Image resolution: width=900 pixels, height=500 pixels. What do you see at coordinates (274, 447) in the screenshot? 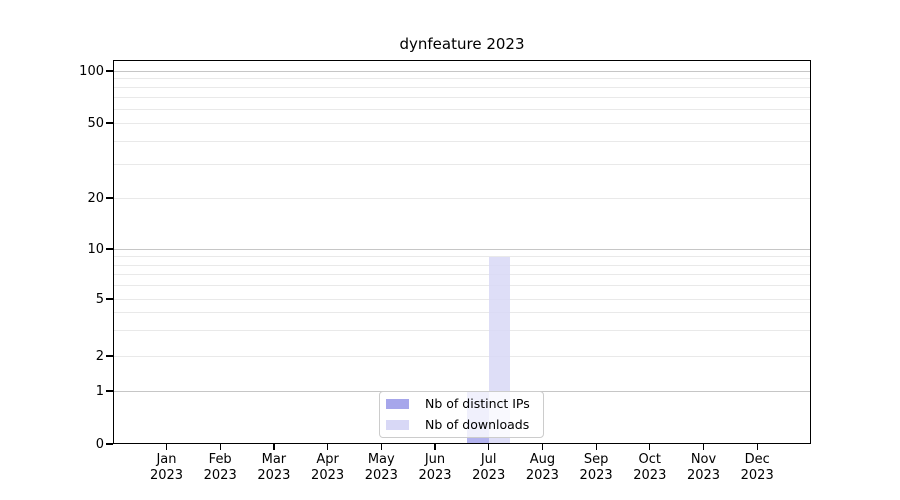
I see `x-tick-mar` at bounding box center [274, 447].